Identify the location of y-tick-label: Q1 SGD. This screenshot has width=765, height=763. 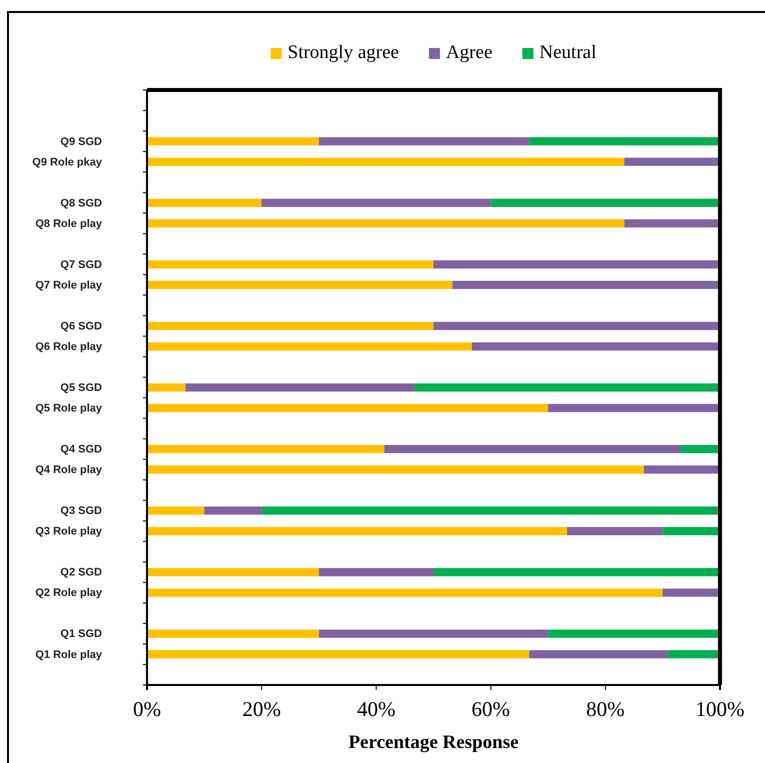
(81, 634).